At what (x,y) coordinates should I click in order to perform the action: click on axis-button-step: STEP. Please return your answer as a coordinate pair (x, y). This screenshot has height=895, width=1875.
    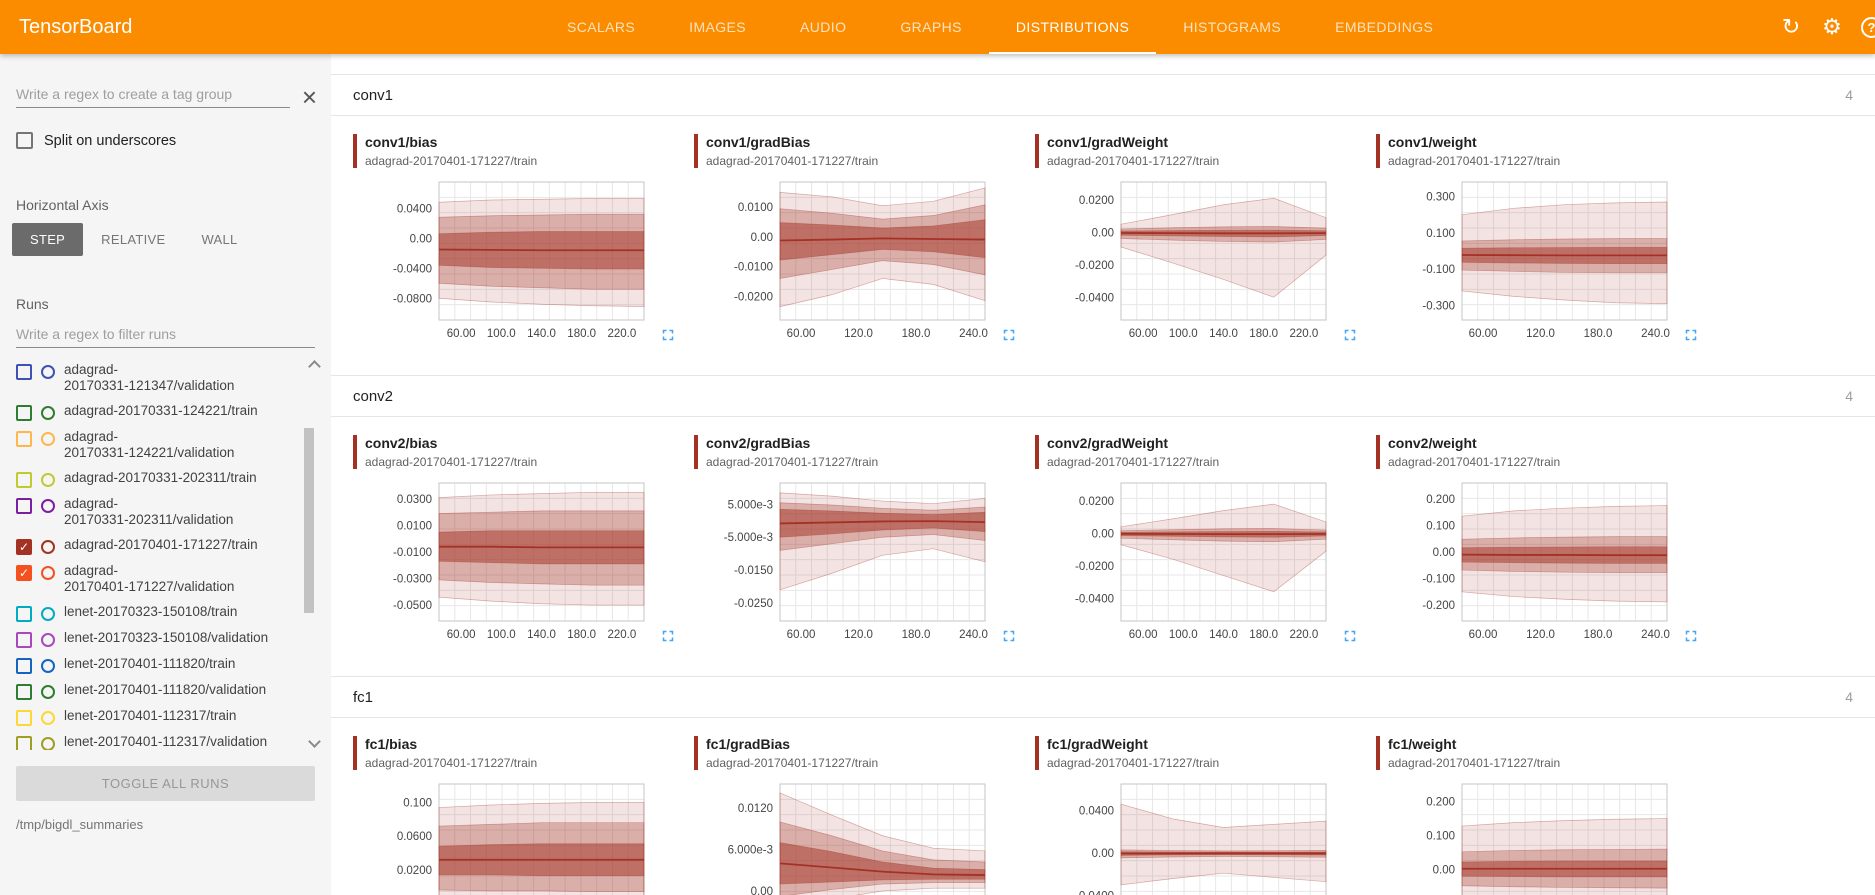
    Looking at the image, I should click on (48, 239).